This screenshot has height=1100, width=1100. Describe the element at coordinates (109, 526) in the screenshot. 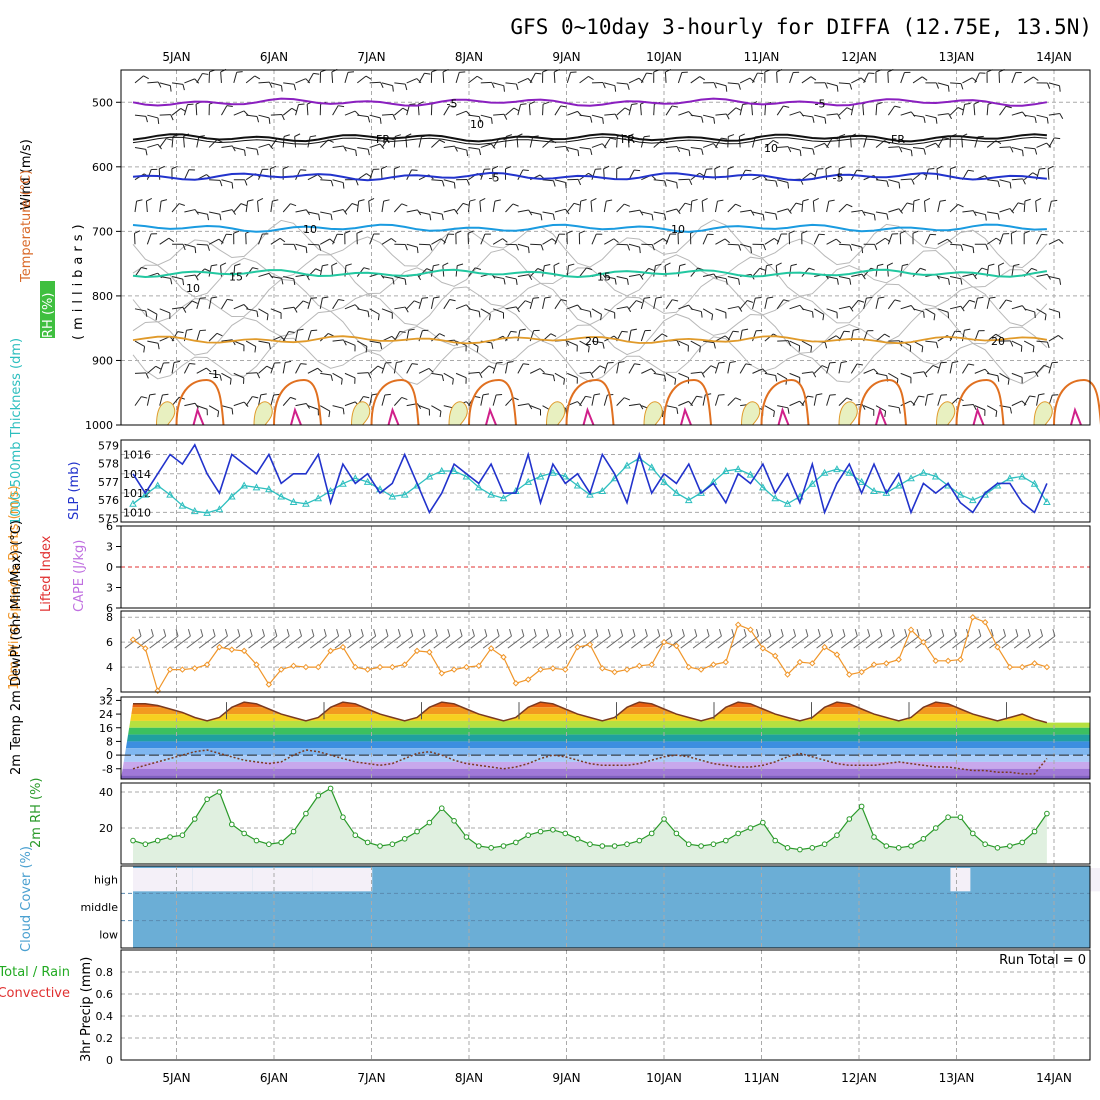

I see `stability-ytick-label: 6` at that location.